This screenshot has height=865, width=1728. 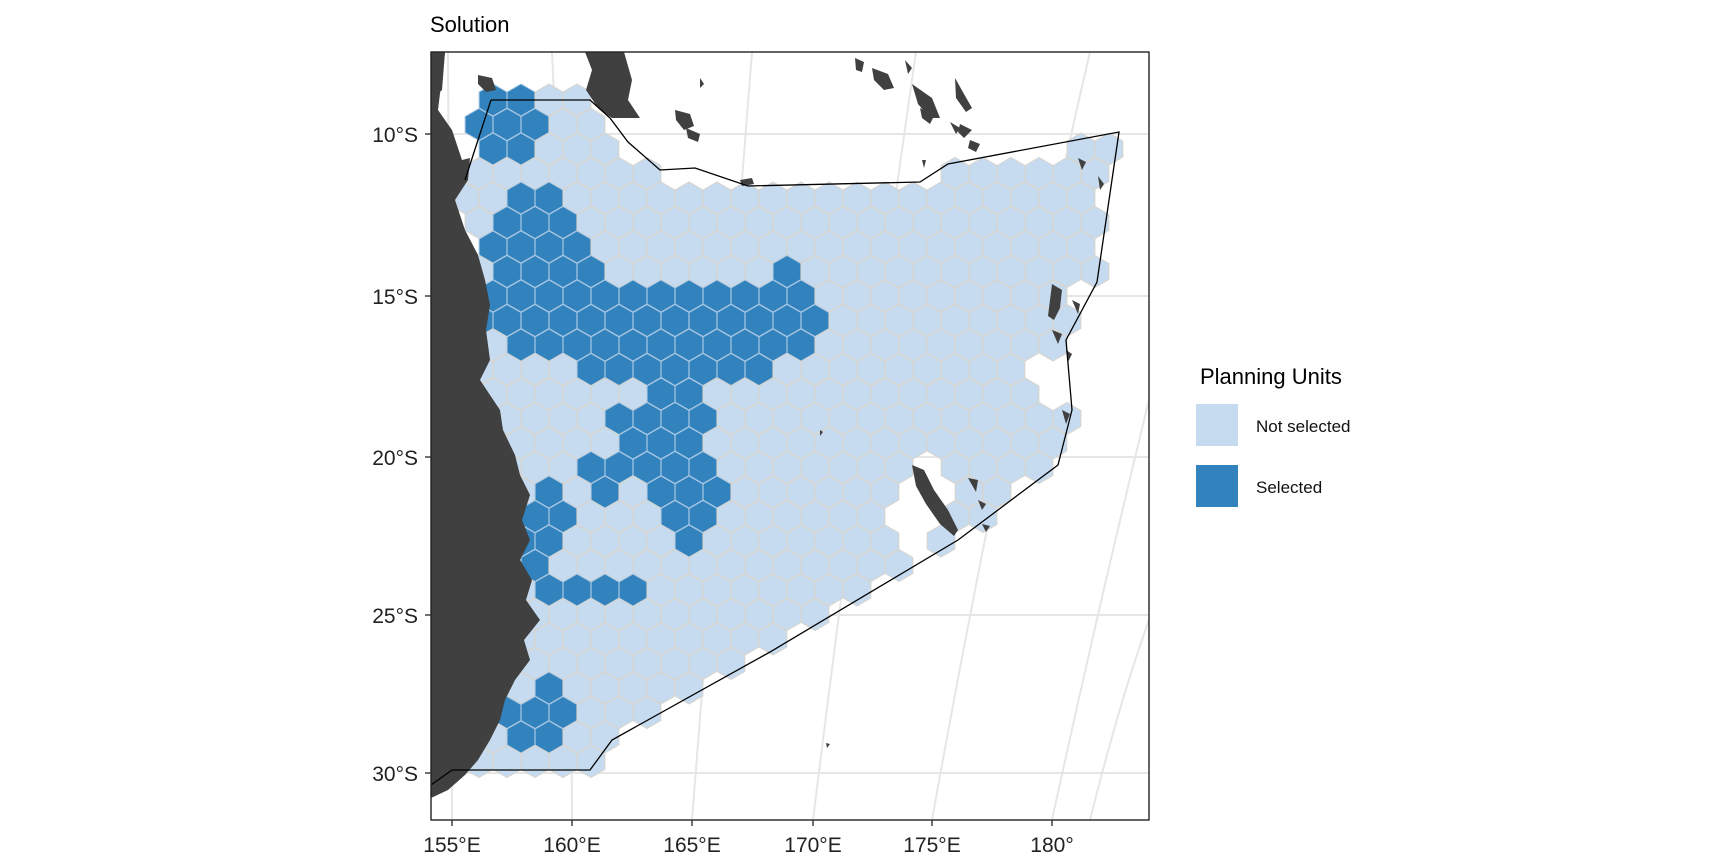 I want to click on x-tick-label: 175°E, so click(x=931, y=845).